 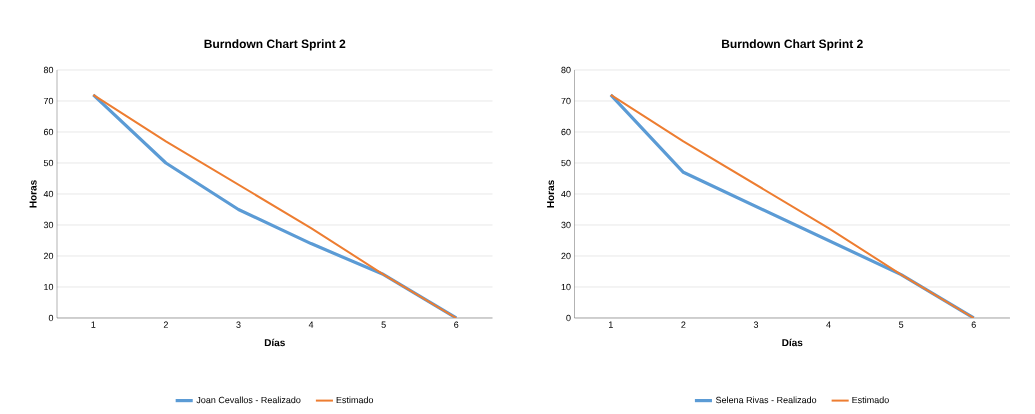 What do you see at coordinates (248, 400) in the screenshot?
I see `legend-label: Joan Cevallos - Realizado` at bounding box center [248, 400].